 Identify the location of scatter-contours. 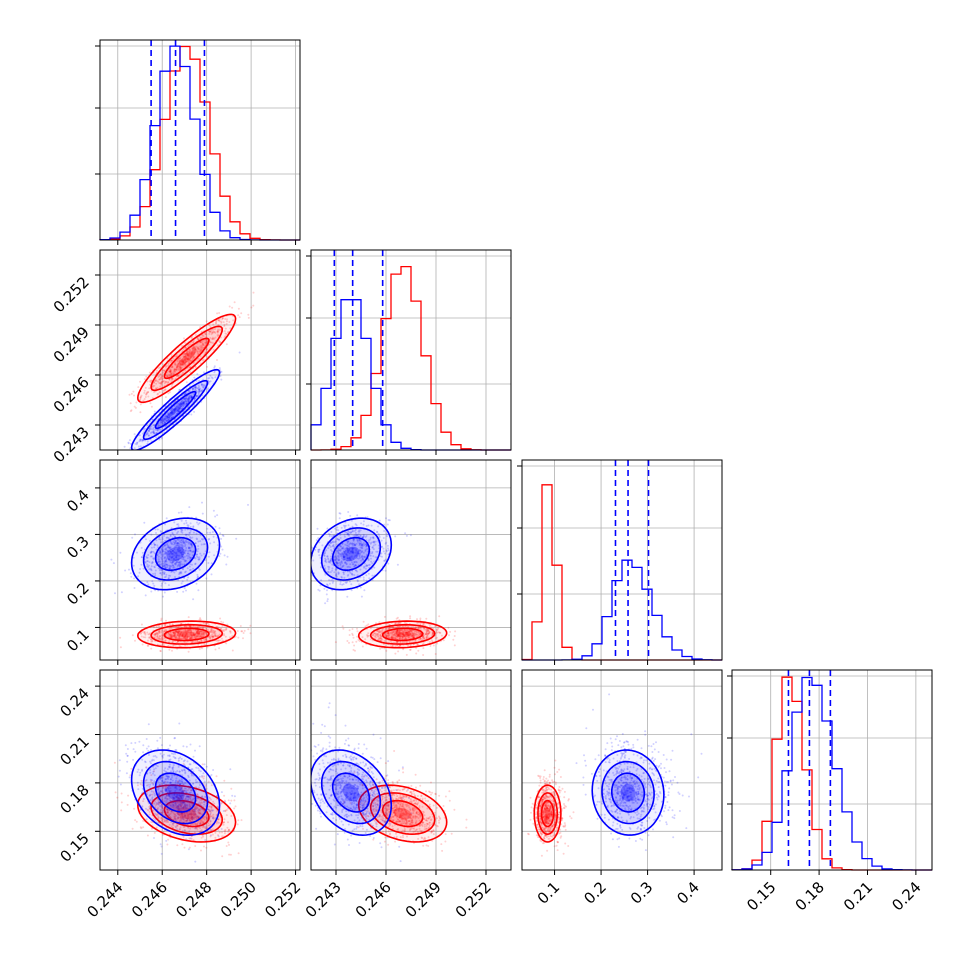
(181, 577).